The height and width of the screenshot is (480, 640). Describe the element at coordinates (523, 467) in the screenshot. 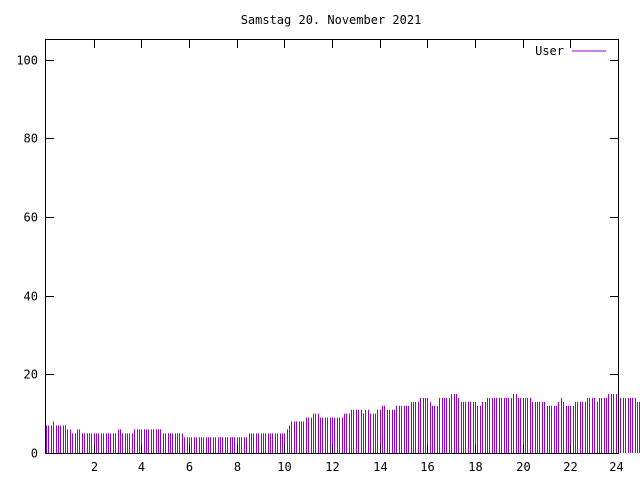

I see `x-tick-label: 20` at that location.